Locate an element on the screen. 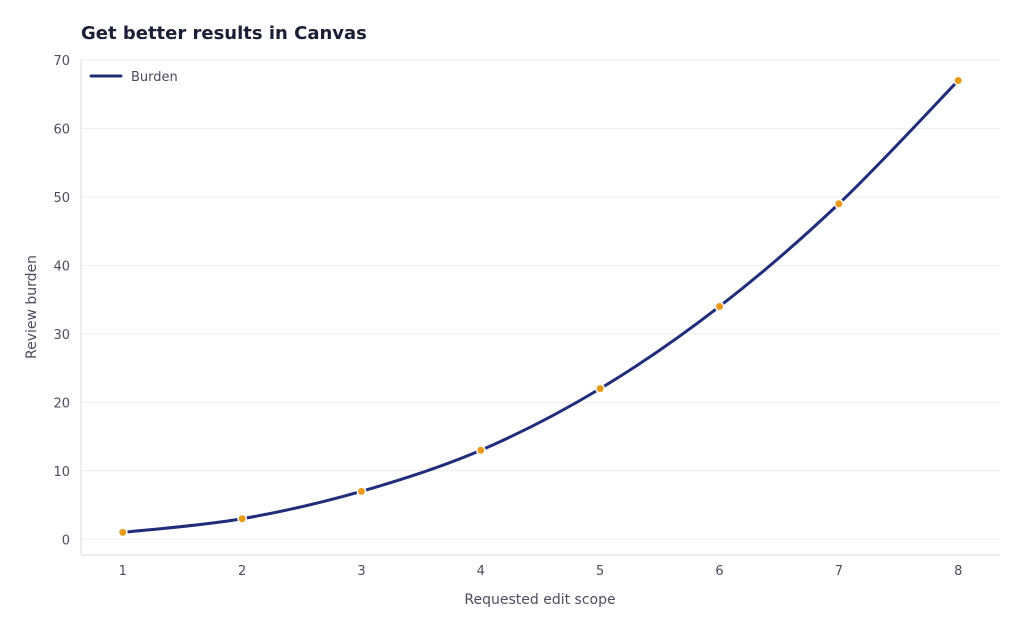 The height and width of the screenshot is (631, 1024). y-tick-label: 30 is located at coordinates (61, 335).